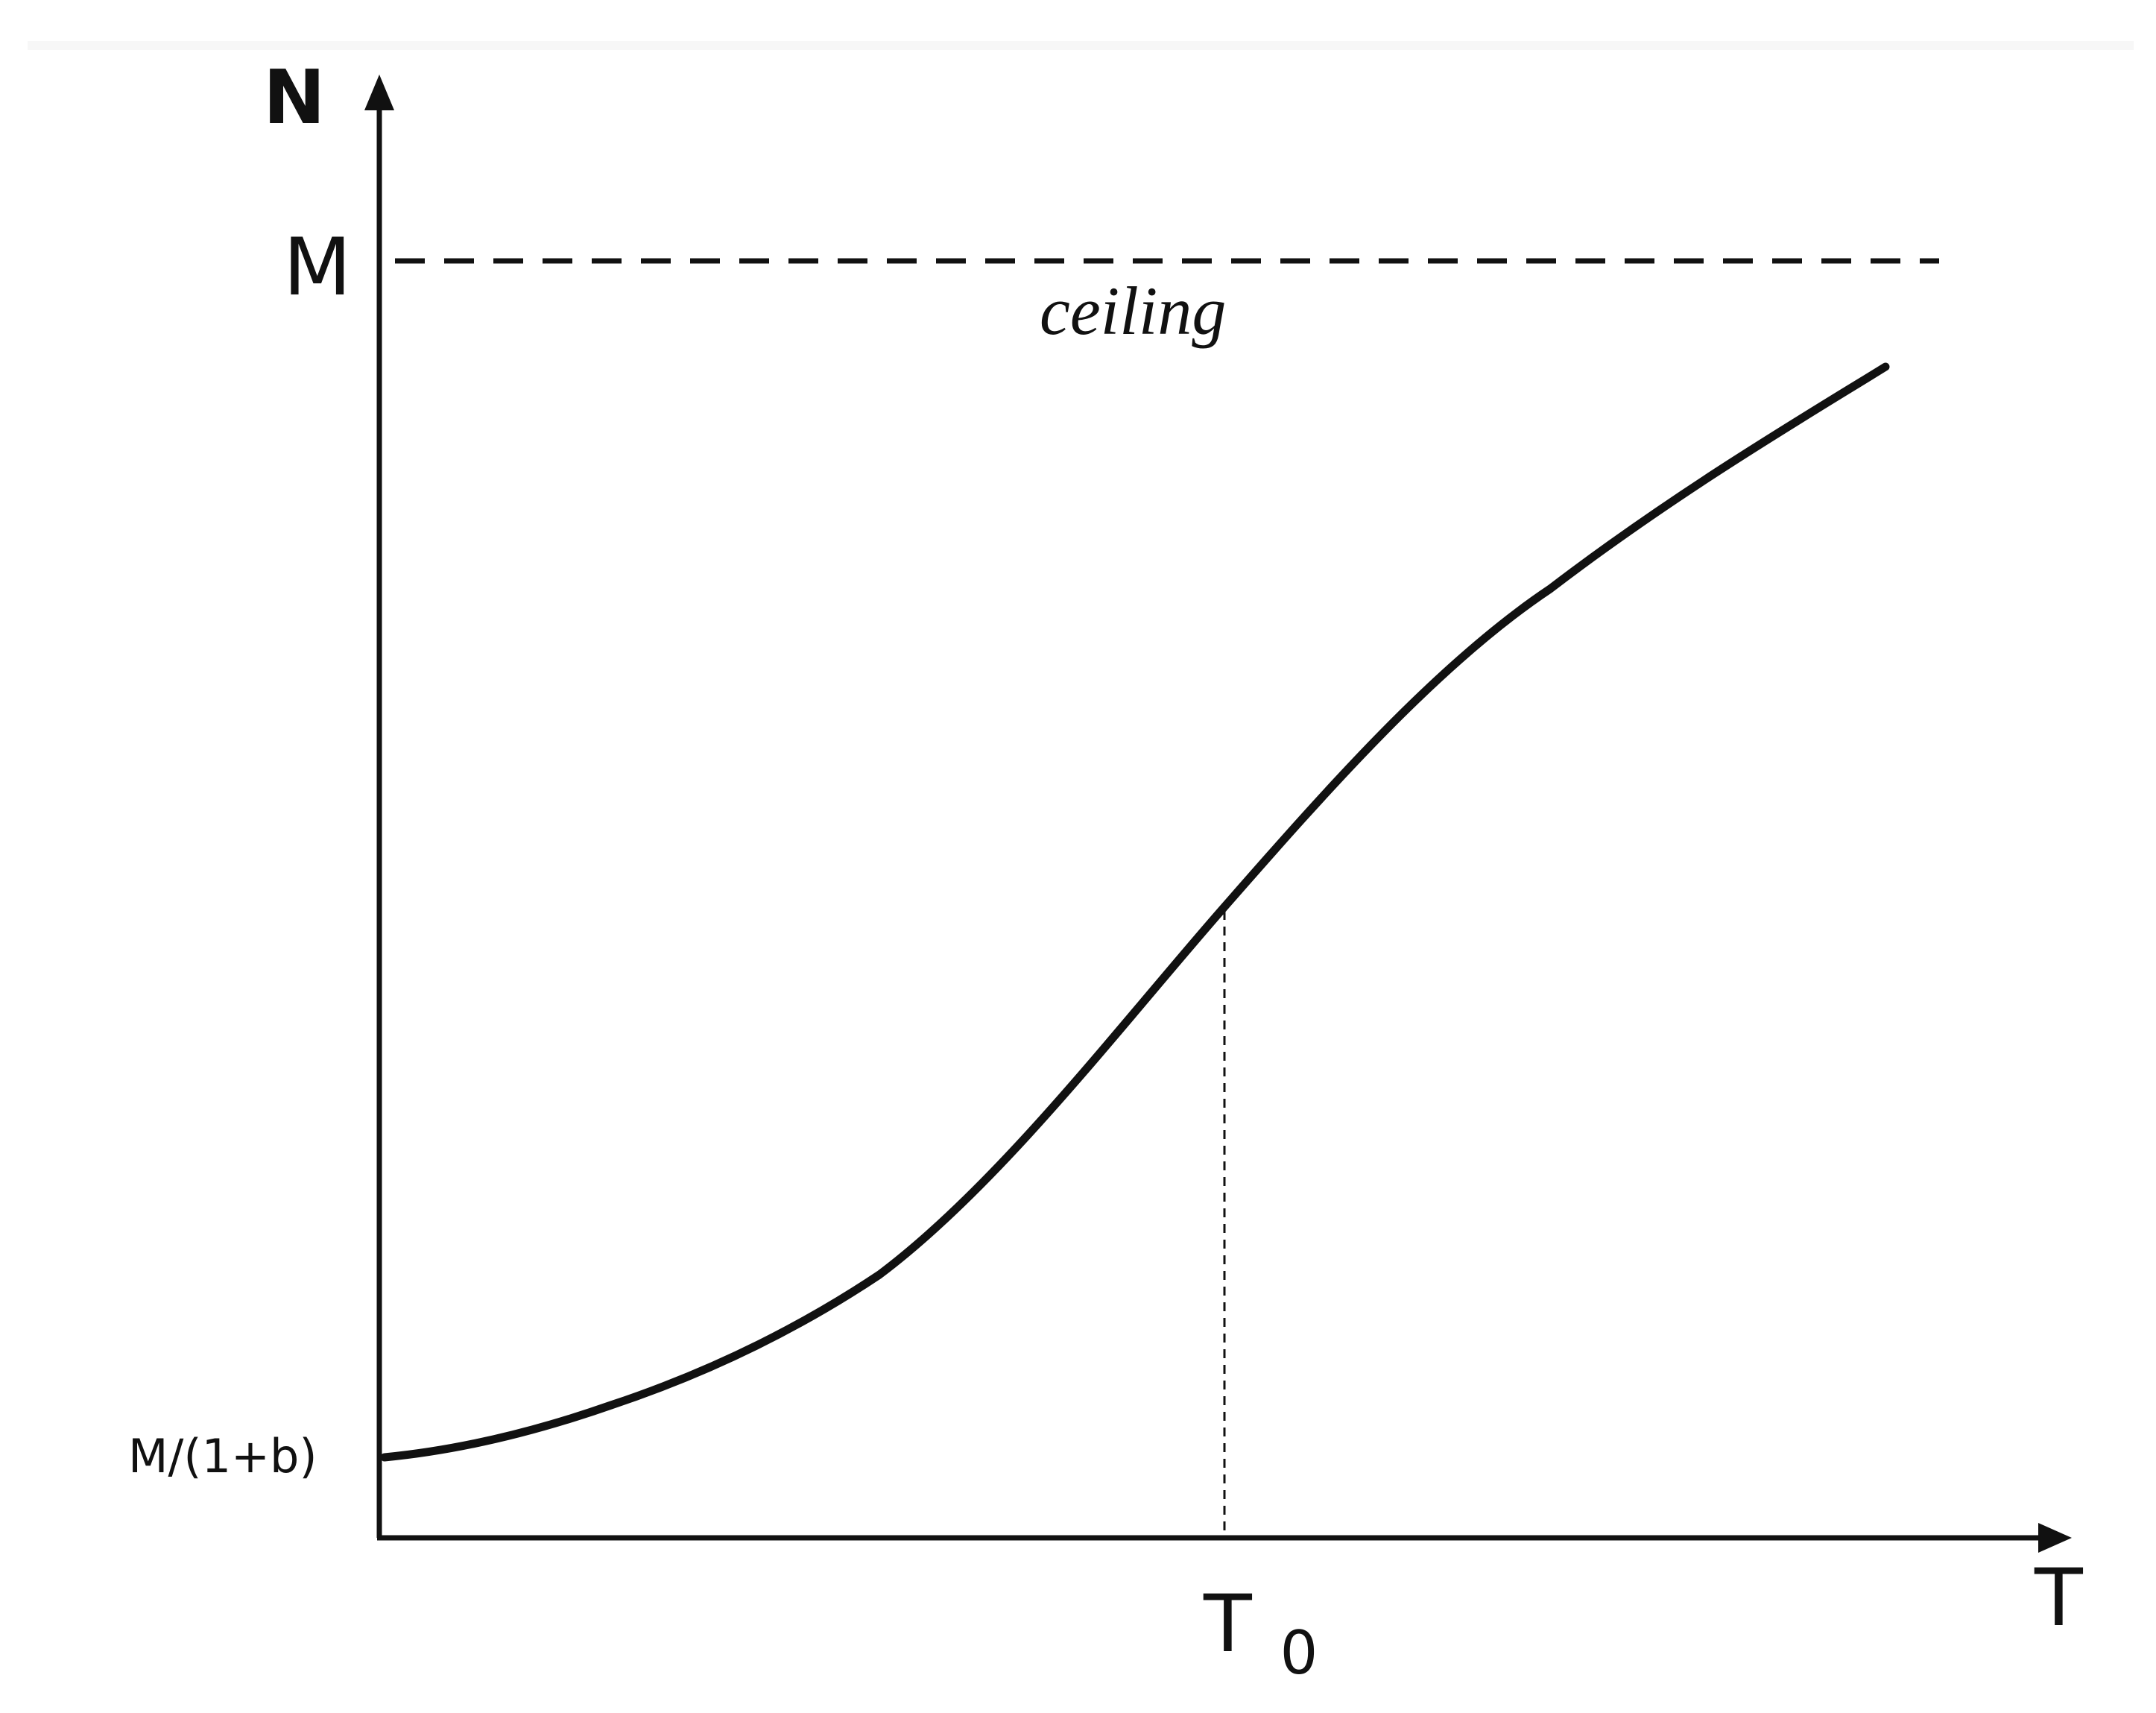 This screenshot has width=2156, height=1713. Describe the element at coordinates (2059, 1598) in the screenshot. I see `x-axis-label: T` at that location.